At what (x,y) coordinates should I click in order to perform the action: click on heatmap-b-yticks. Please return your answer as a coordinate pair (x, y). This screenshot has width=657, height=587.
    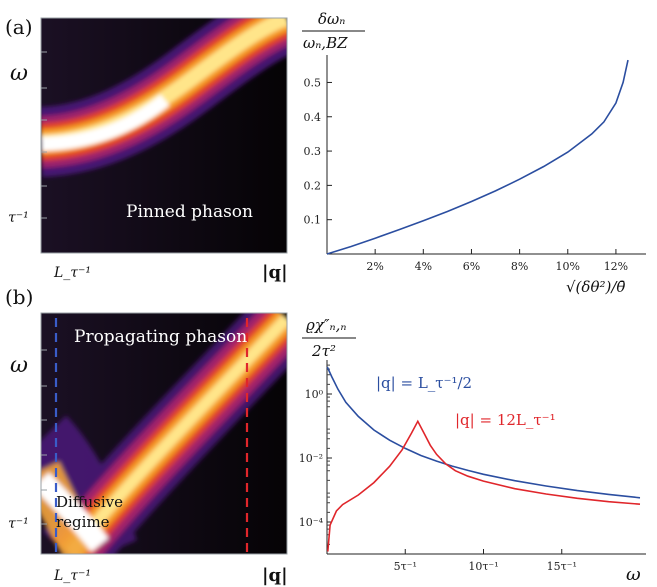
    Looking at the image, I should click on (44, 437).